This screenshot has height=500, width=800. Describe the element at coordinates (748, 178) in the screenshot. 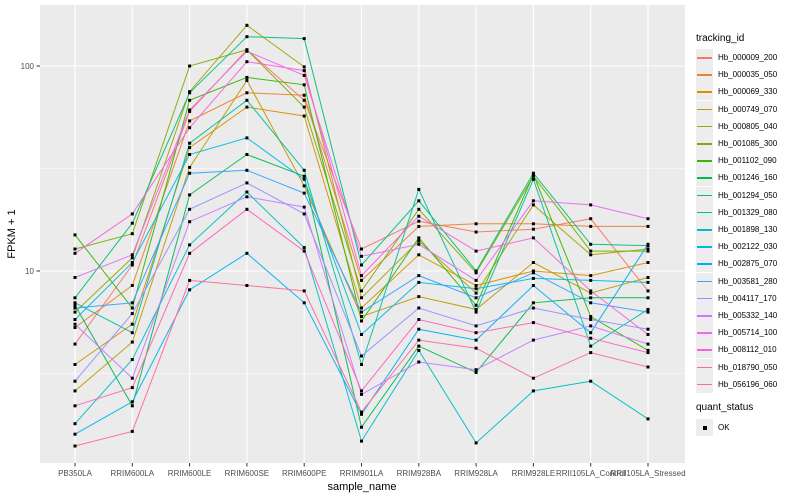

I see `legend-item-label: Hb_001246_160` at that location.